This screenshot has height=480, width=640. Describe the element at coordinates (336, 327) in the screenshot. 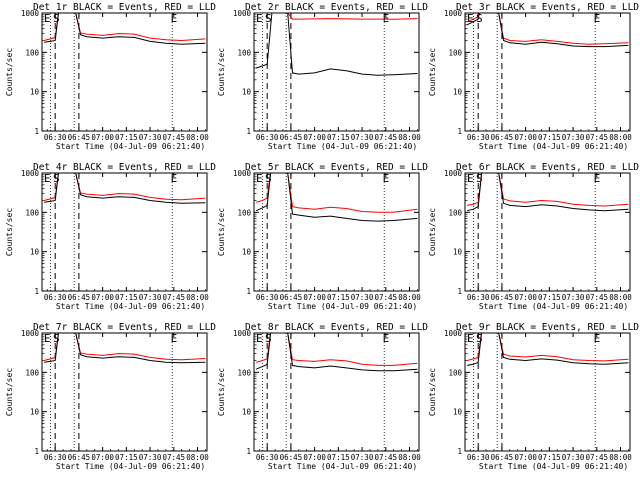

I see `panel-title: Det 8r BLACK = Events, RED = LLD` at that location.